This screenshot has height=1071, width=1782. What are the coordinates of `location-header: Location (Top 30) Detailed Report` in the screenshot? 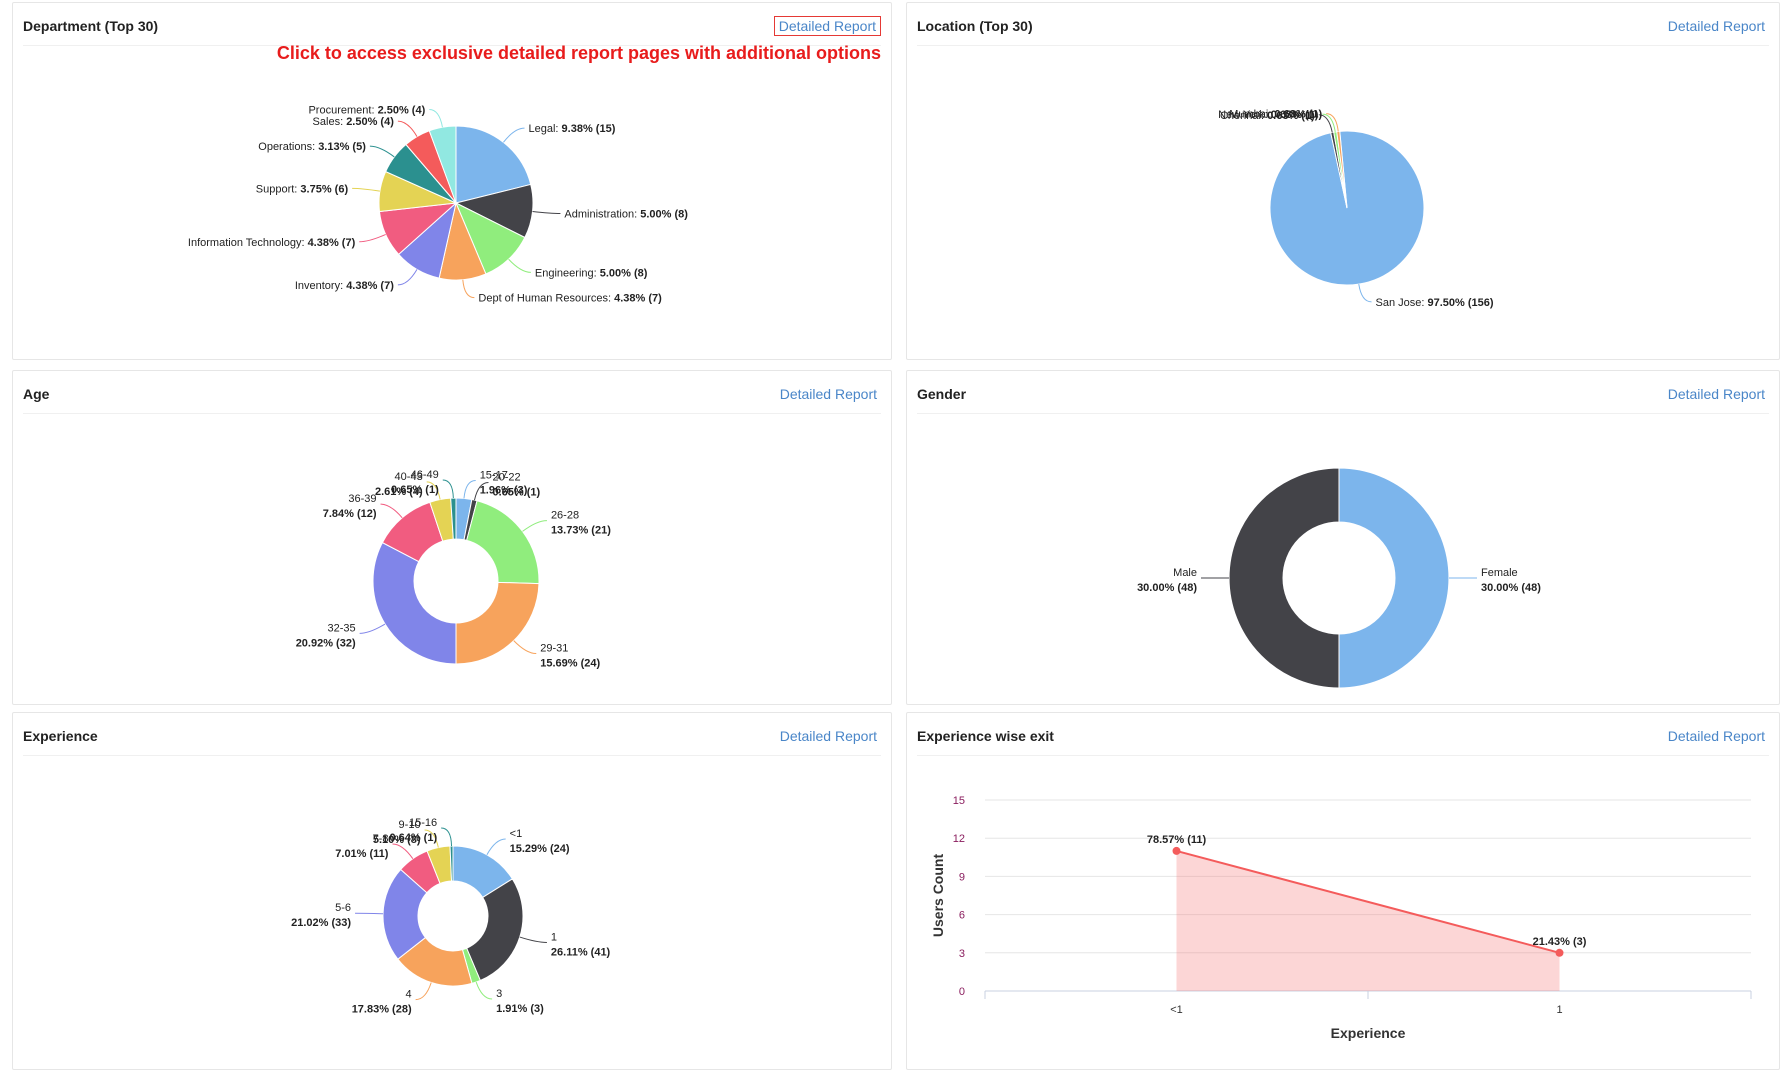 It's located at (1343, 24).